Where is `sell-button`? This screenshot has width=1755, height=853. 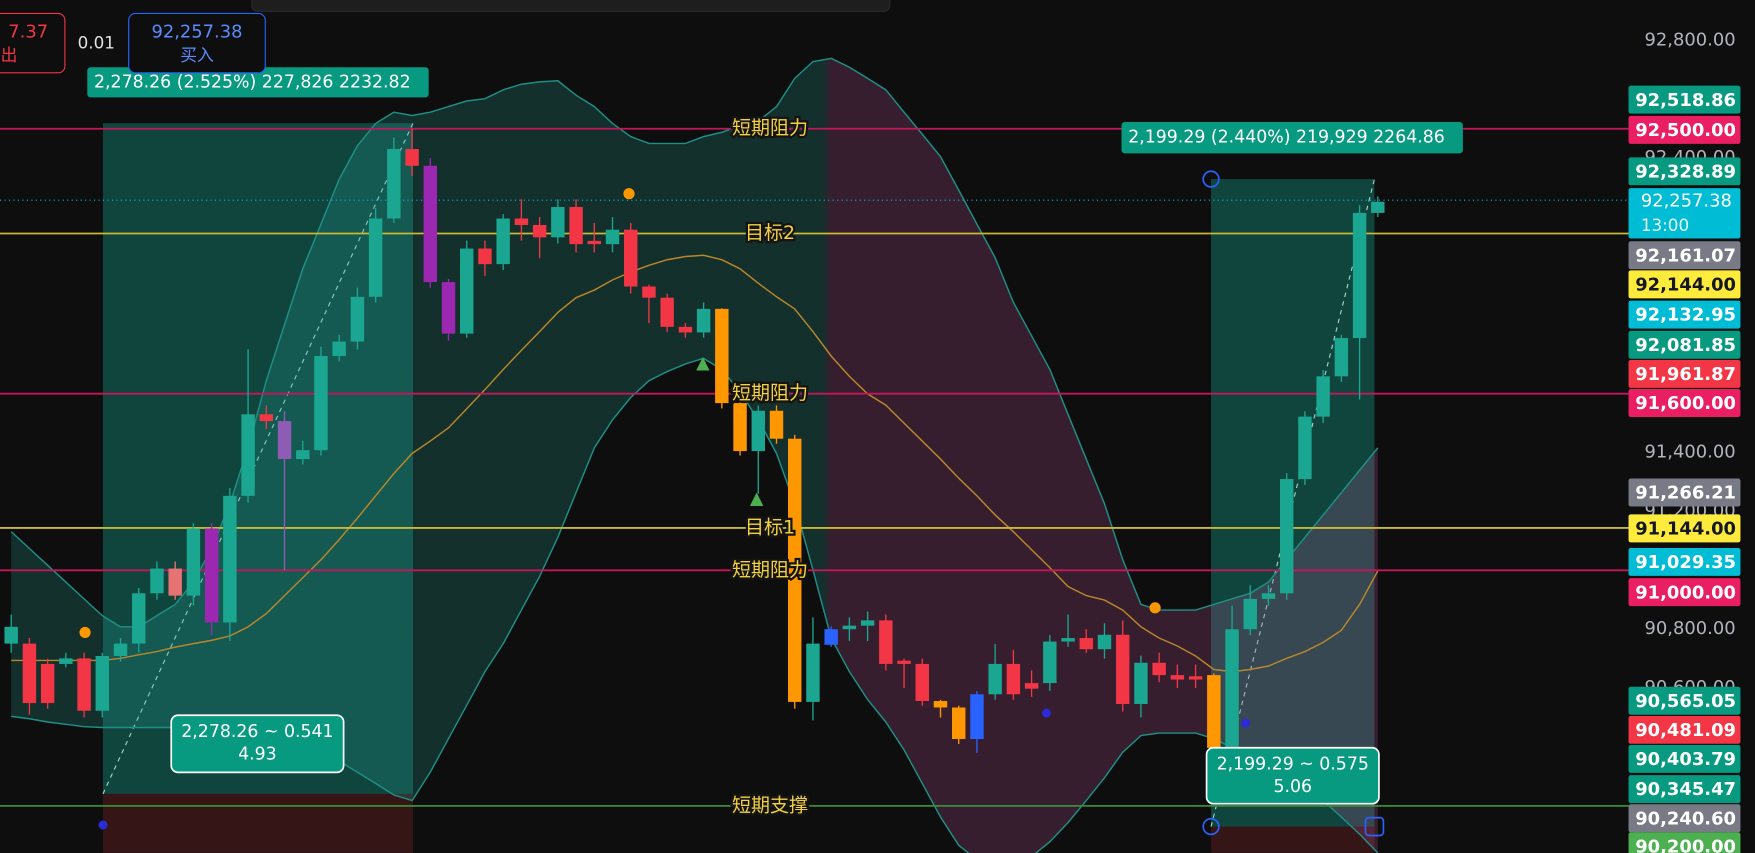
sell-button is located at coordinates (33, 43).